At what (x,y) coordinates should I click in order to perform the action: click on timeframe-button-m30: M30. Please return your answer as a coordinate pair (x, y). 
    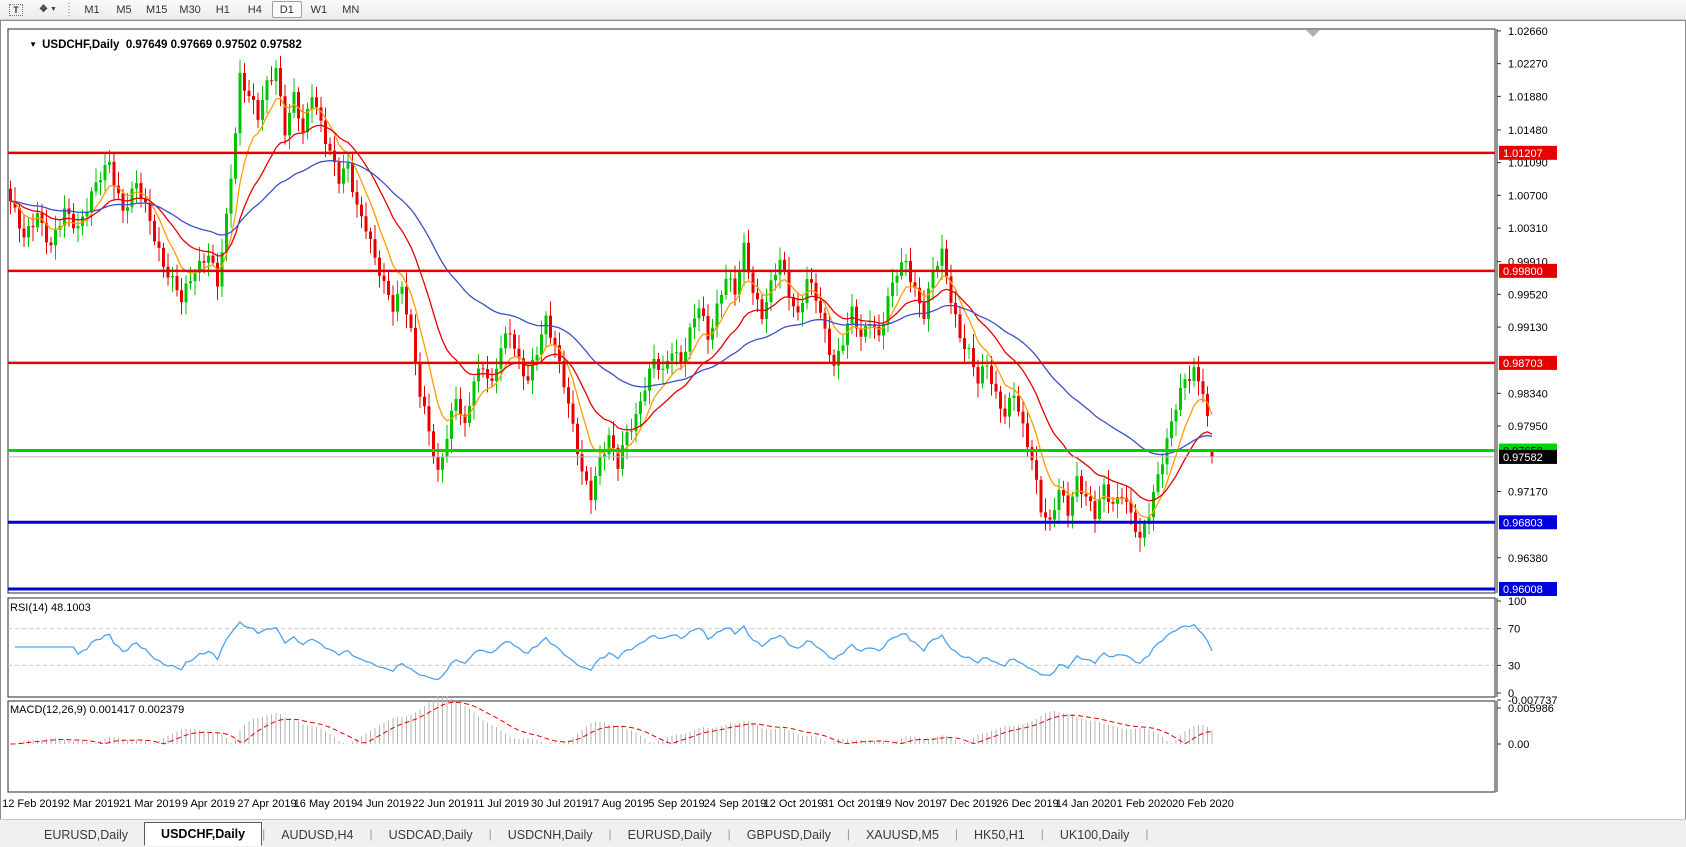
    Looking at the image, I should click on (190, 9).